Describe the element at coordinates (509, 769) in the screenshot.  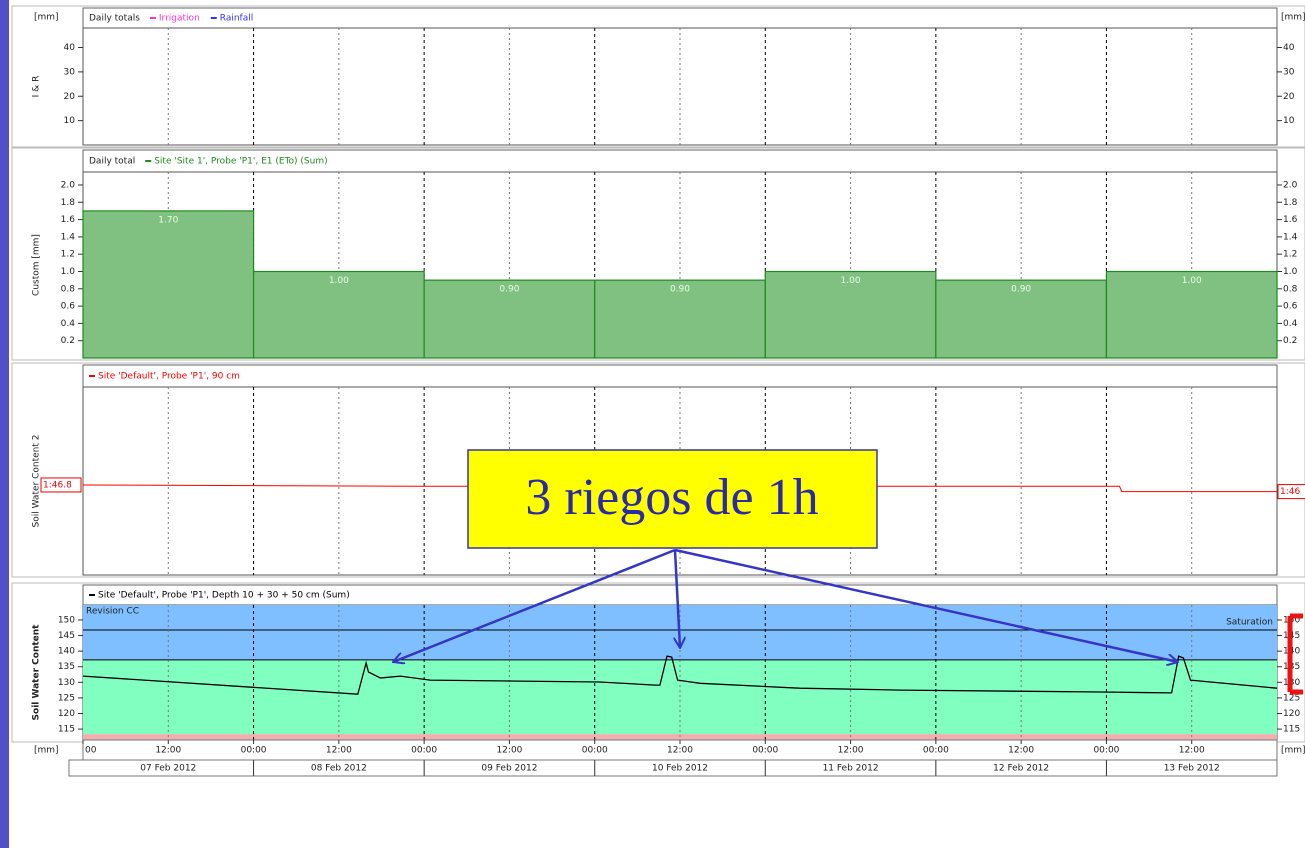
I see `date-label: 09 Feb 2012` at that location.